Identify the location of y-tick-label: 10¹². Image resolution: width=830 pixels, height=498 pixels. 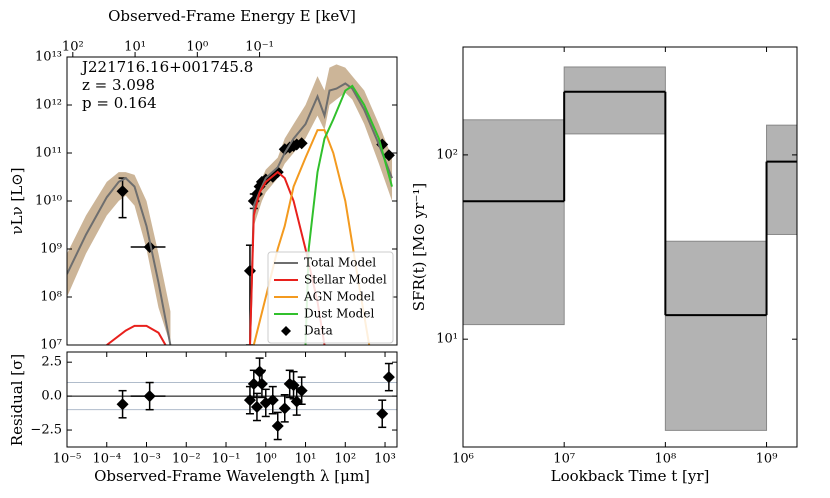
(48, 105).